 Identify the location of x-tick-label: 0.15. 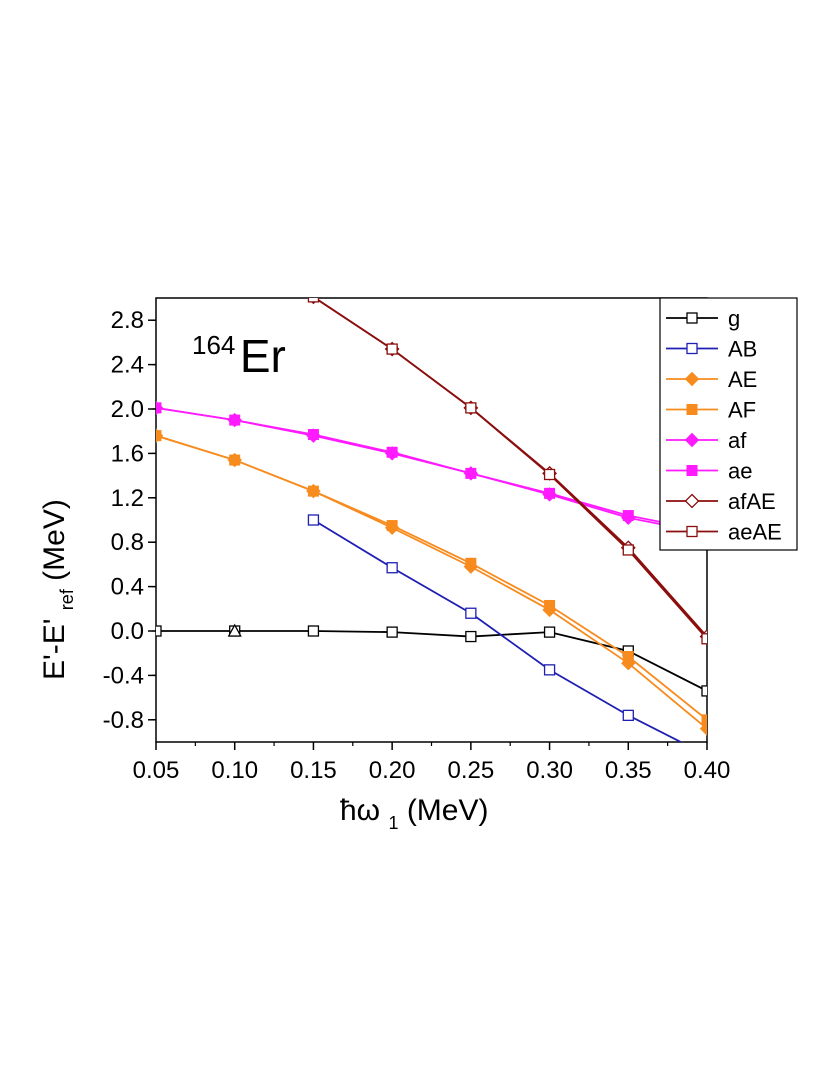
(313, 770).